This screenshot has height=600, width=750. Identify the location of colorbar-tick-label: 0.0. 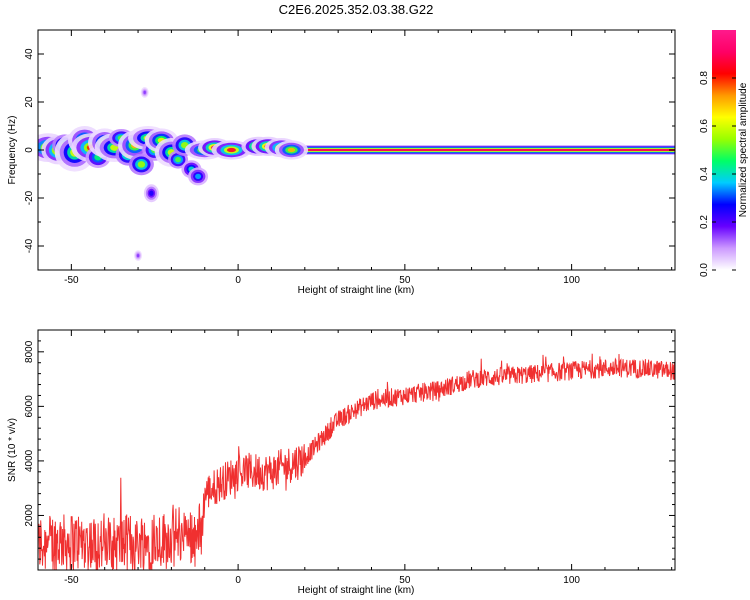
(704, 270).